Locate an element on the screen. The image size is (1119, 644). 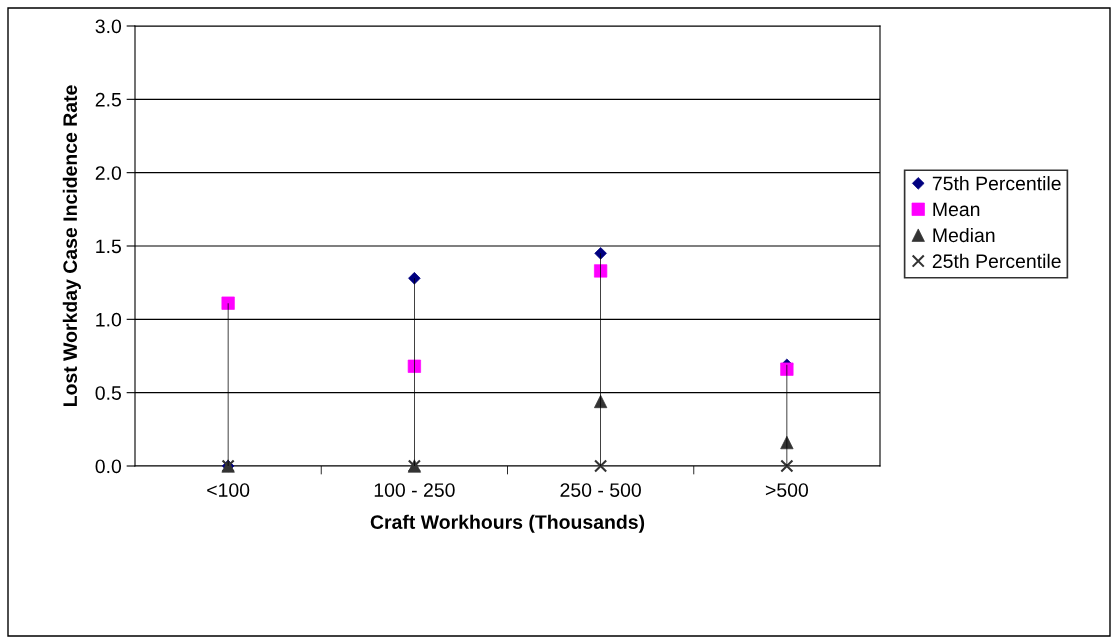
legend-label: Mean is located at coordinates (956, 209).